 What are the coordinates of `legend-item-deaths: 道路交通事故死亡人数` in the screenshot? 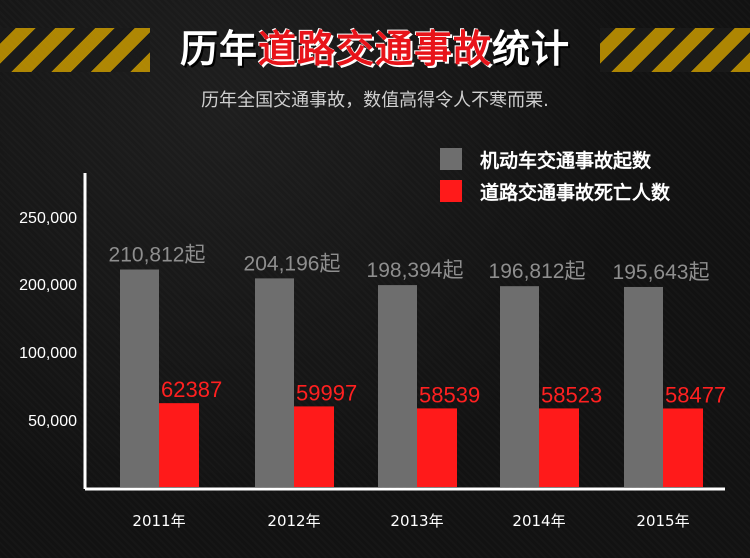 It's located at (555, 191).